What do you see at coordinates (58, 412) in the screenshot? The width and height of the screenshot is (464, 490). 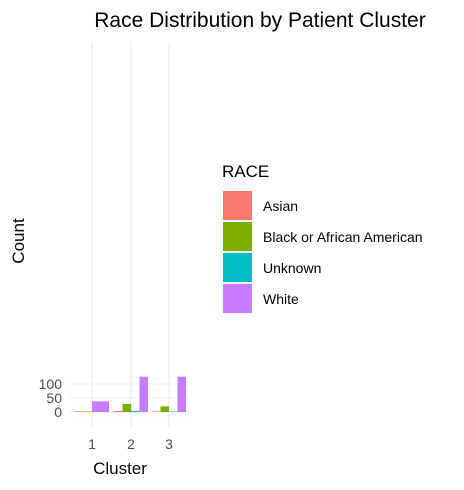 I see `y-tick-label-0: 0` at bounding box center [58, 412].